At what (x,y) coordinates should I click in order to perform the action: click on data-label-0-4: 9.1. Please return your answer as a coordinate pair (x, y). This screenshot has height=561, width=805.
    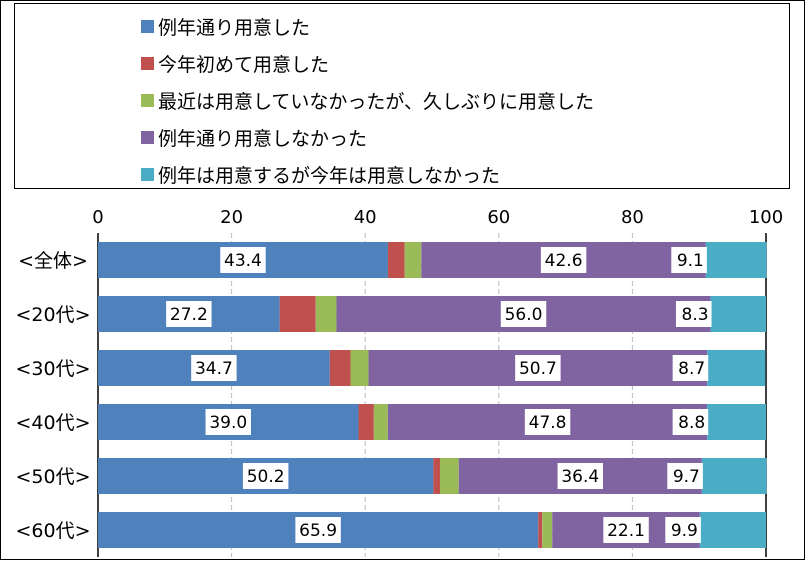
    Looking at the image, I should click on (690, 261).